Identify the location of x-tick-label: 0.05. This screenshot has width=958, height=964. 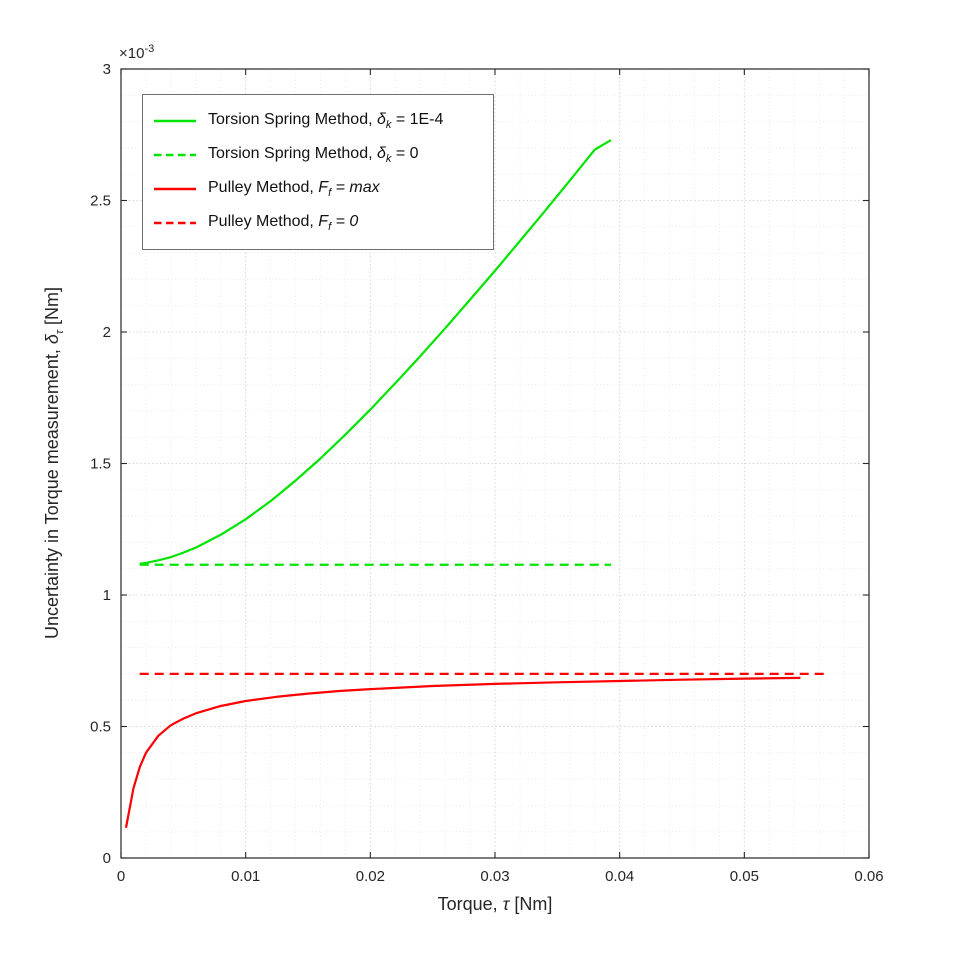
(744, 876).